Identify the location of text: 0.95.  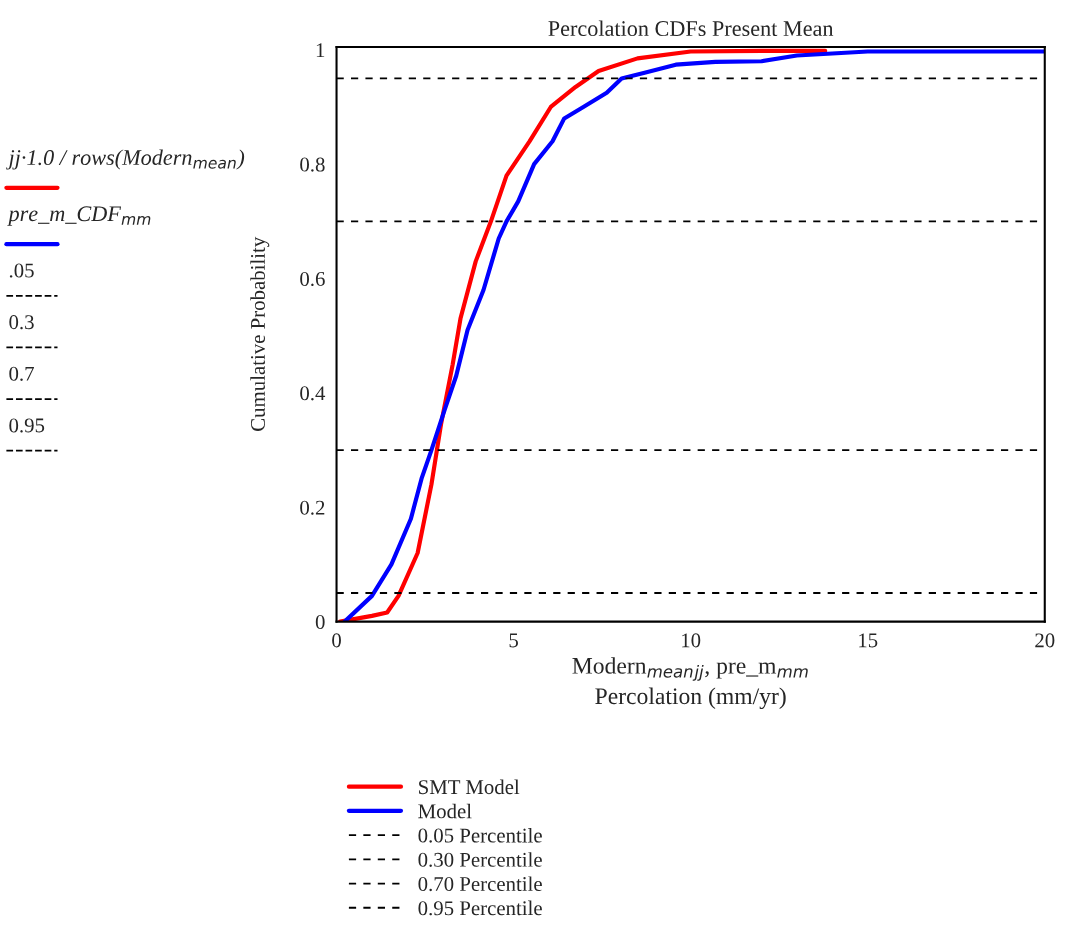
(27, 425).